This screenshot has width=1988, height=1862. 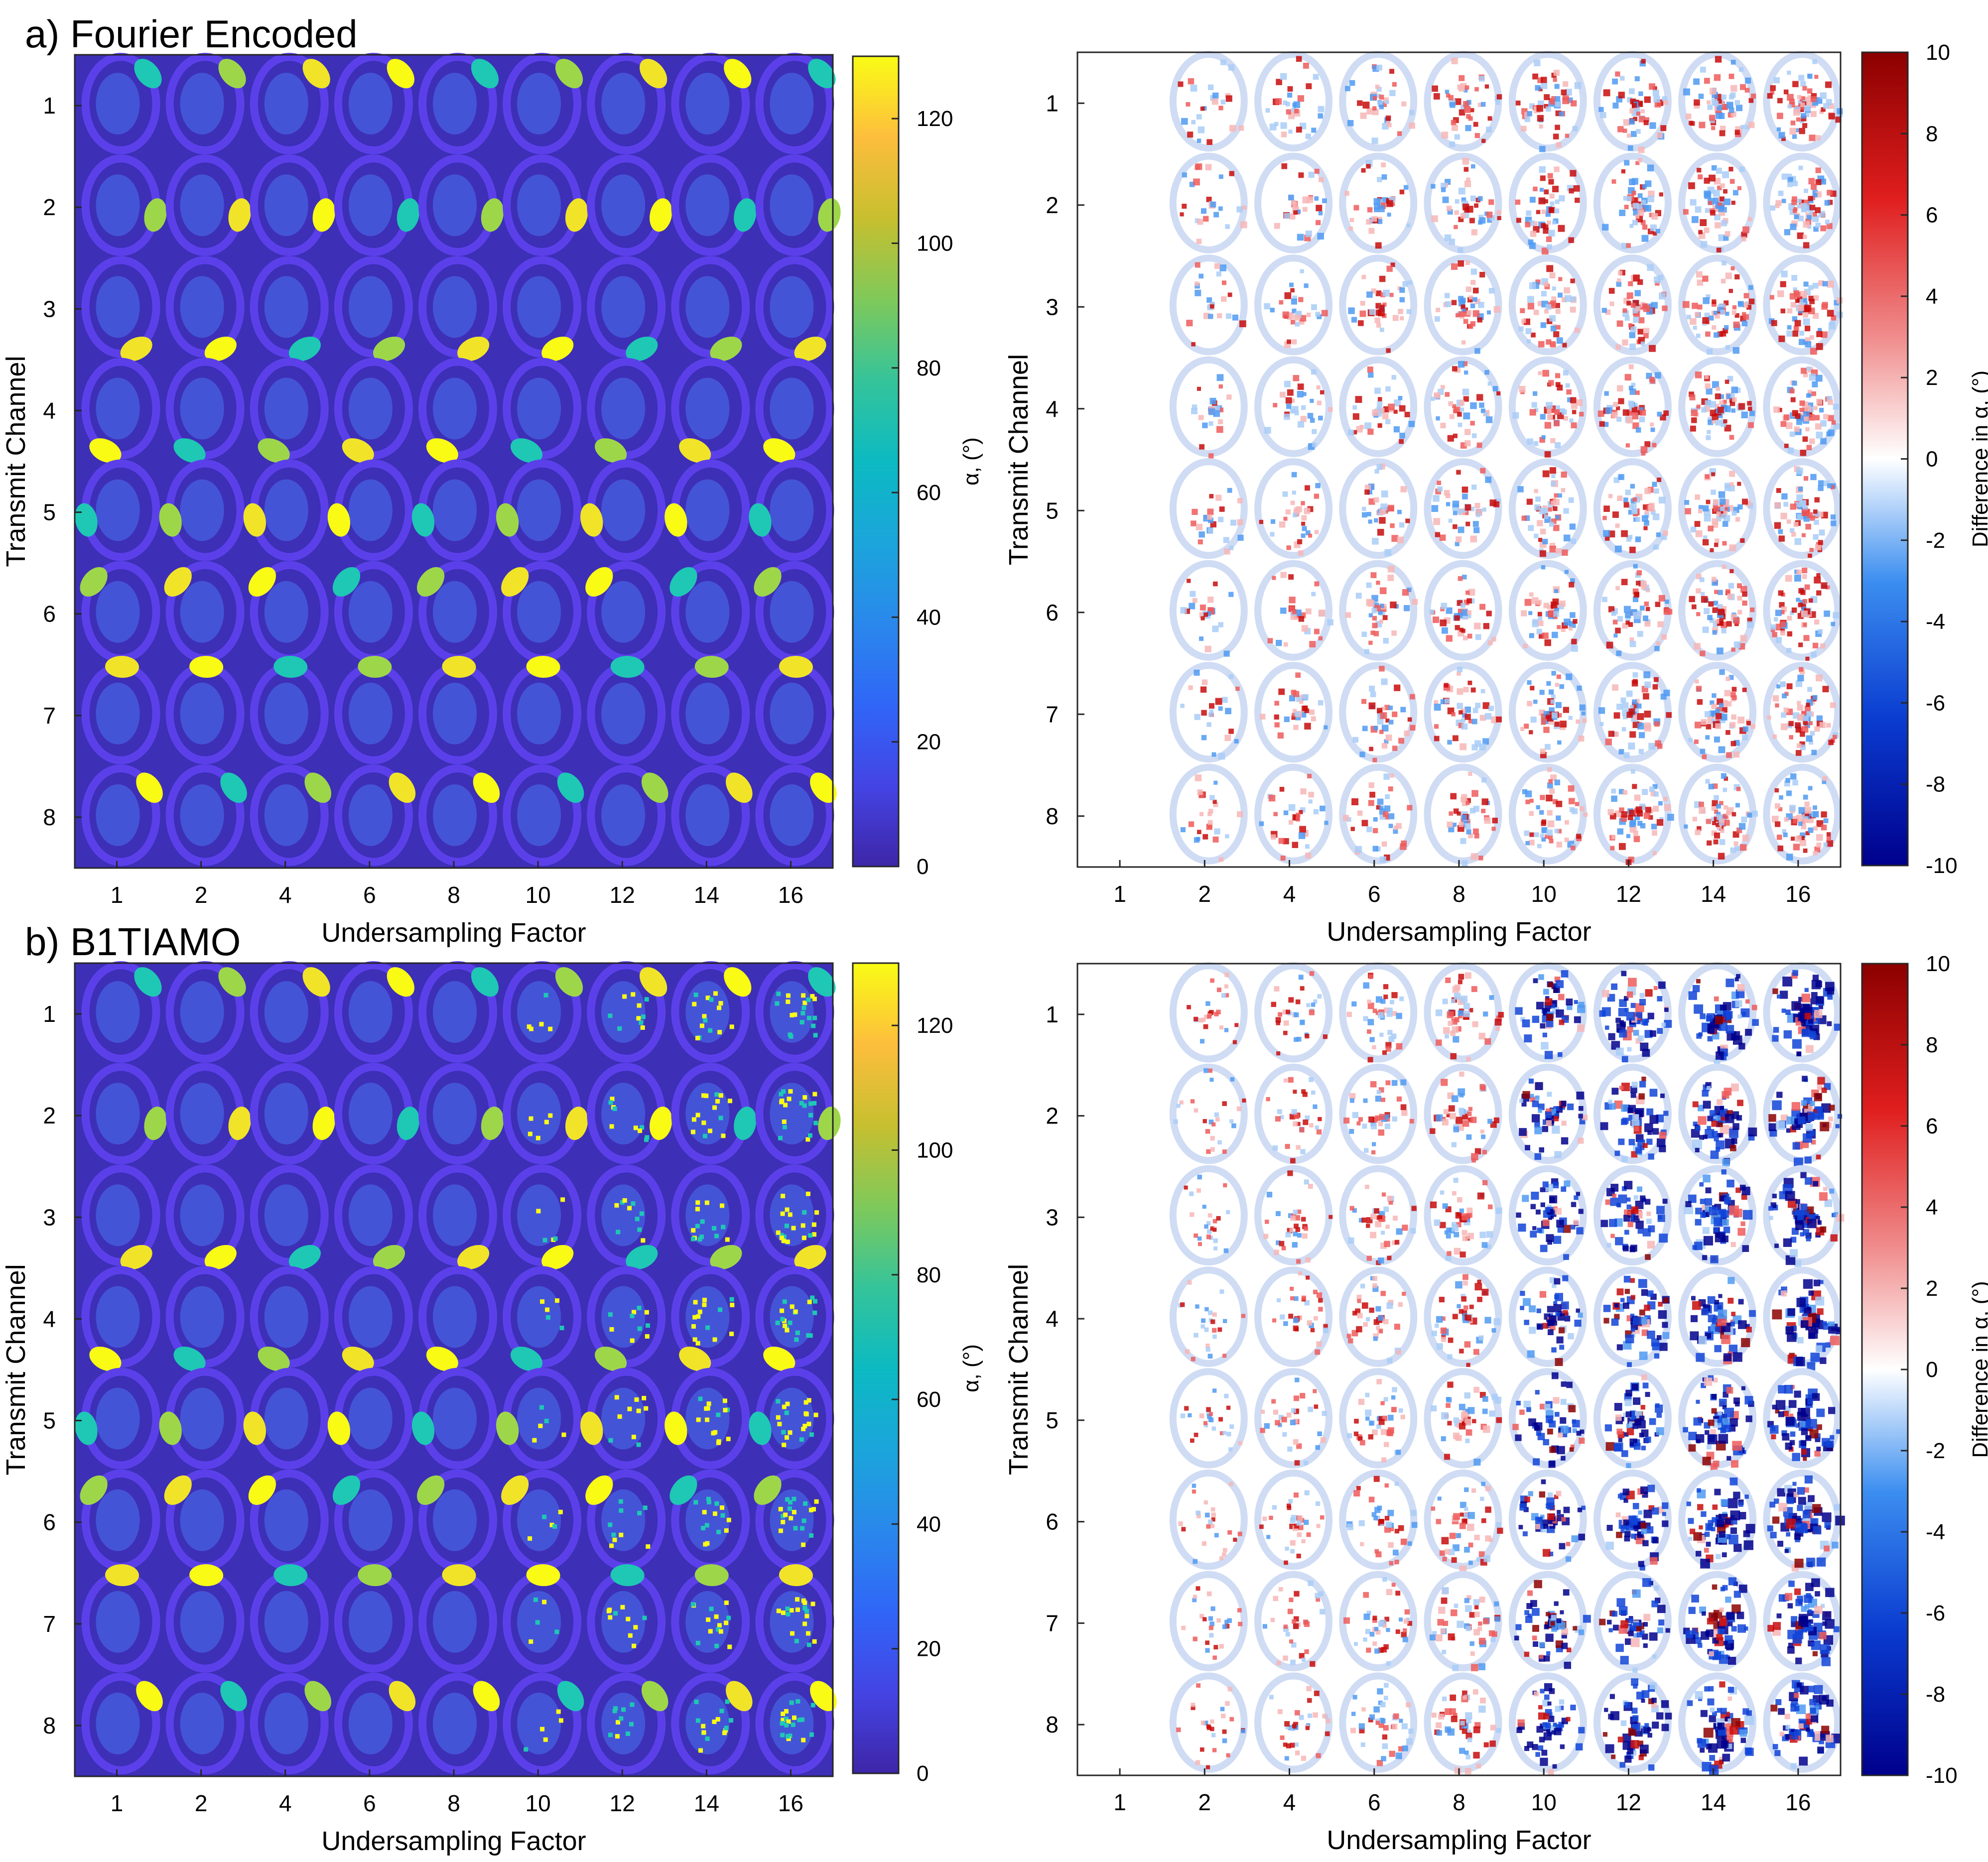 I want to click on y-tick-label: 6, so click(x=49, y=614).